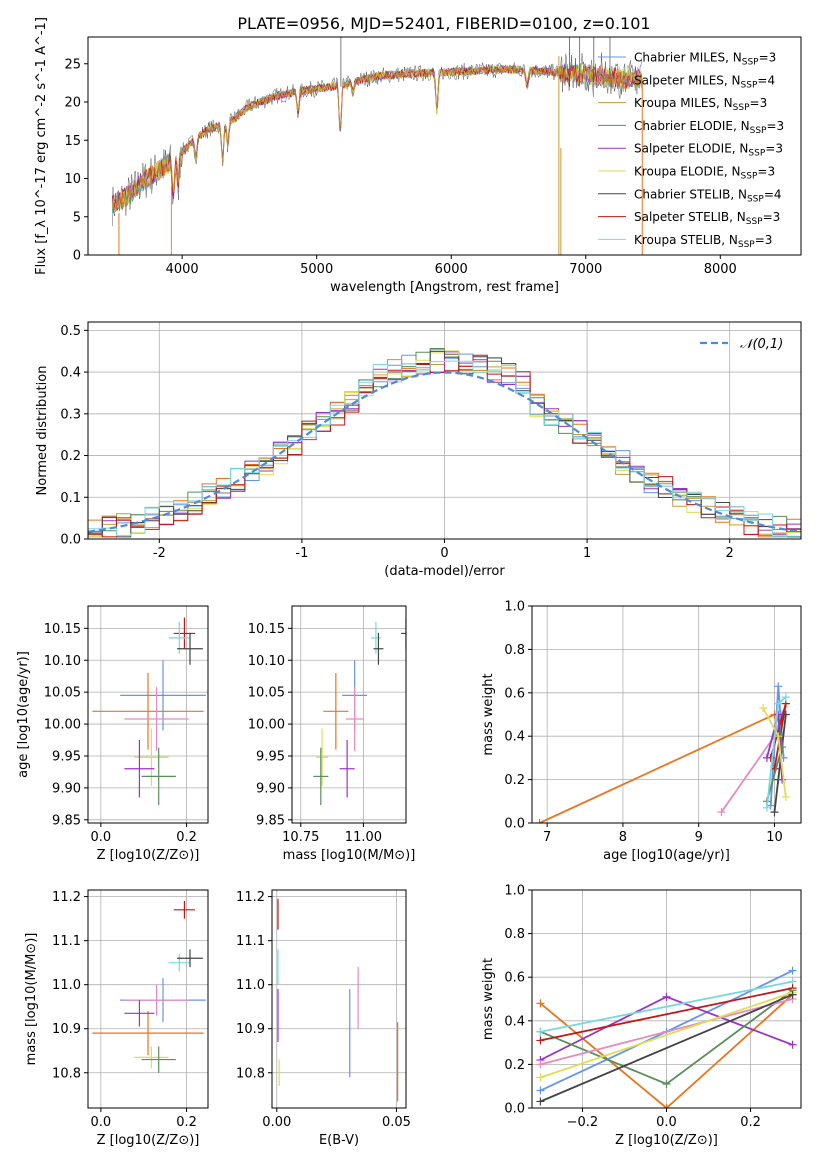 The image size is (819, 1170). I want to click on x-tick-label: 9, so click(699, 837).